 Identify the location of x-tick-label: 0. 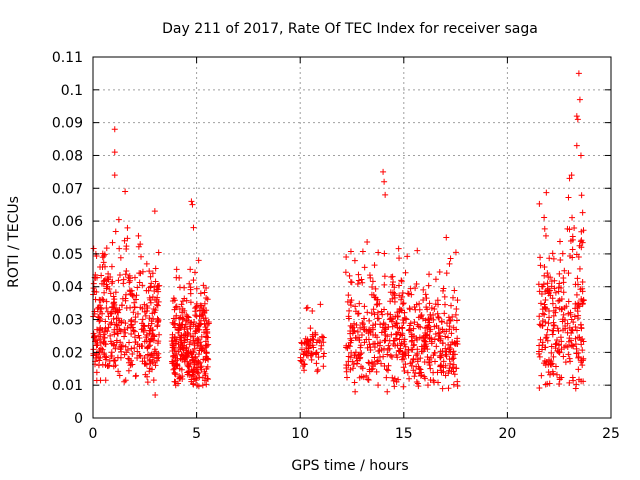
(93, 434).